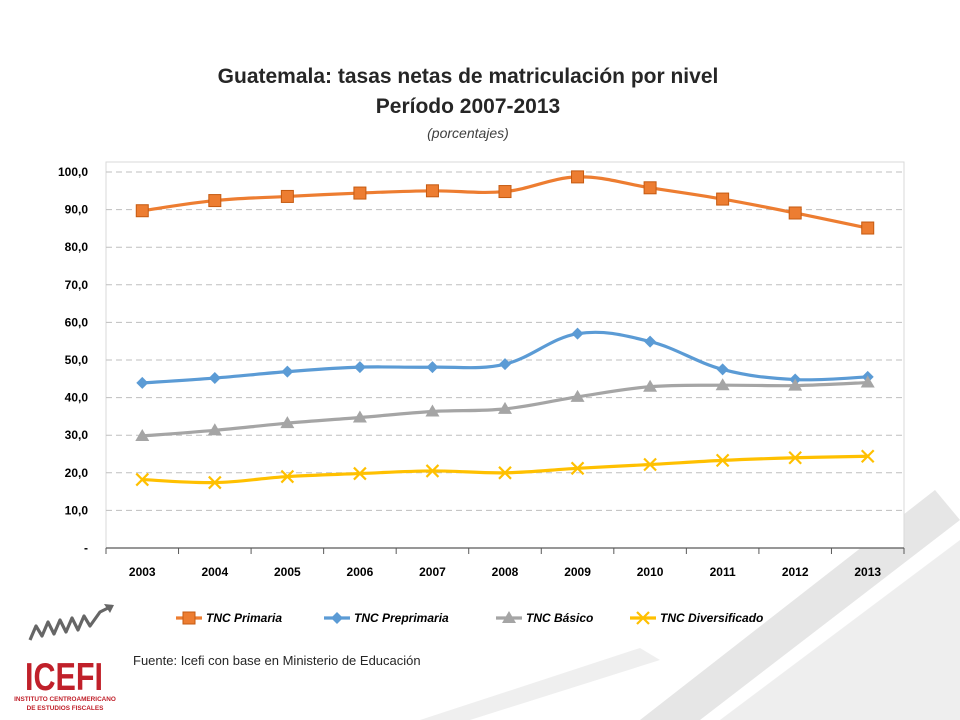 The width and height of the screenshot is (960, 720). Describe the element at coordinates (77, 210) in the screenshot. I see `y-tick-label: 90,0` at that location.